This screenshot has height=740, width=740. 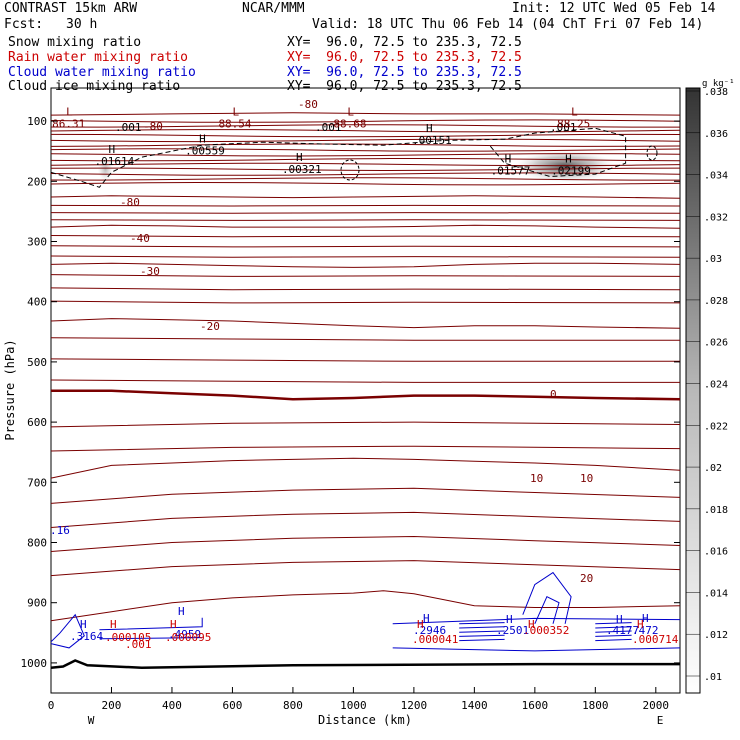 I want to click on y-tick-label: 700, so click(x=37, y=482).